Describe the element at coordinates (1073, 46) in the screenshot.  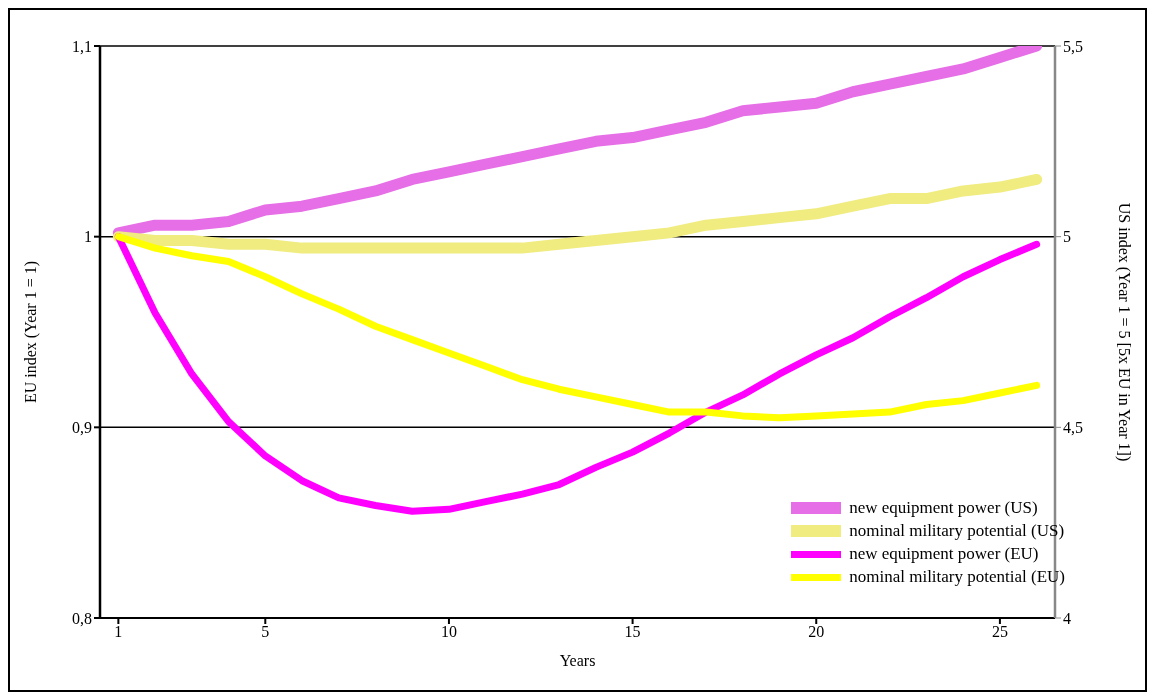
I see `y2-tick-label: 5,5` at that location.